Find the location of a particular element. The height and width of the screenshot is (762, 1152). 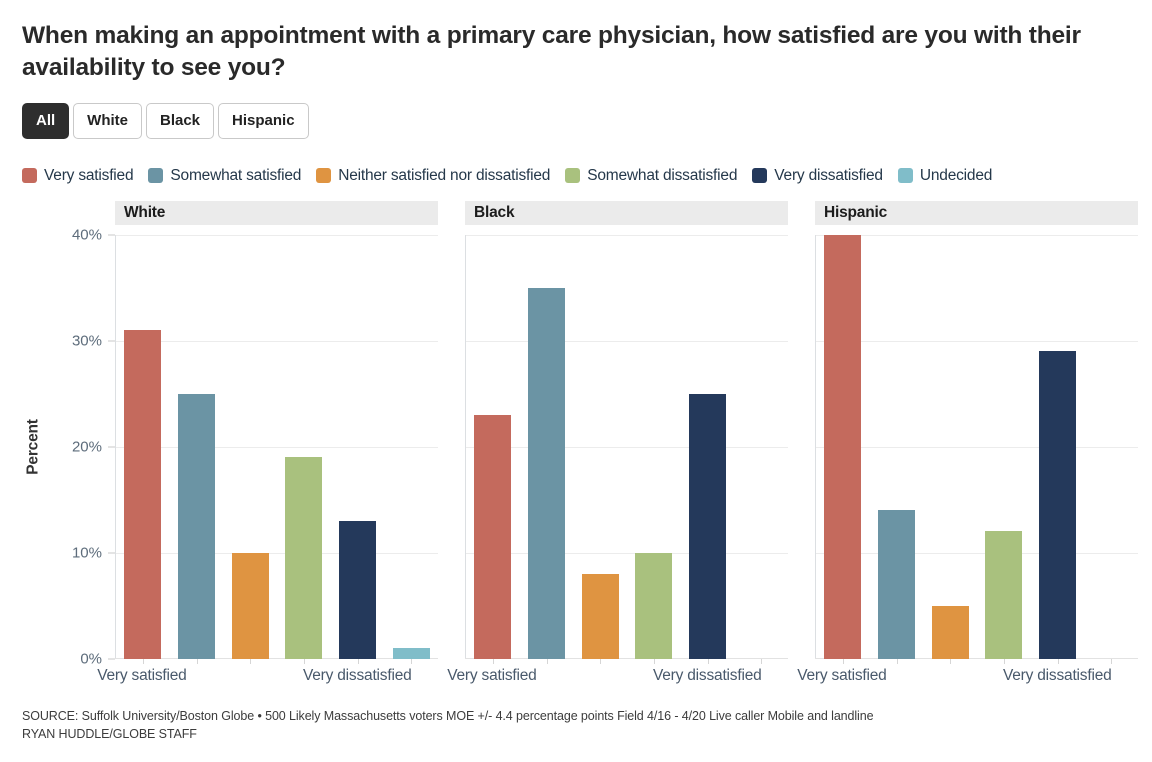

tab-hispanic: Hispanic is located at coordinates (263, 120).